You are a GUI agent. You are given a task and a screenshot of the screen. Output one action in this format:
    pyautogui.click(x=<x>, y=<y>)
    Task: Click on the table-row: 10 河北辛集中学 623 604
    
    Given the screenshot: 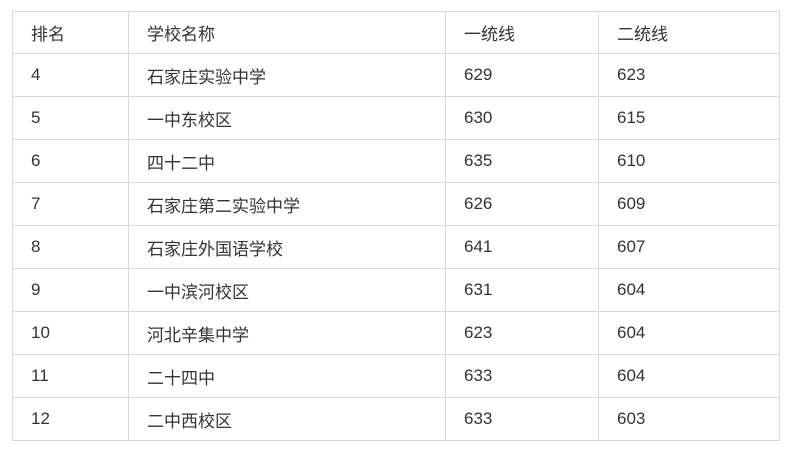 What is the action you would take?
    pyautogui.click(x=396, y=333)
    